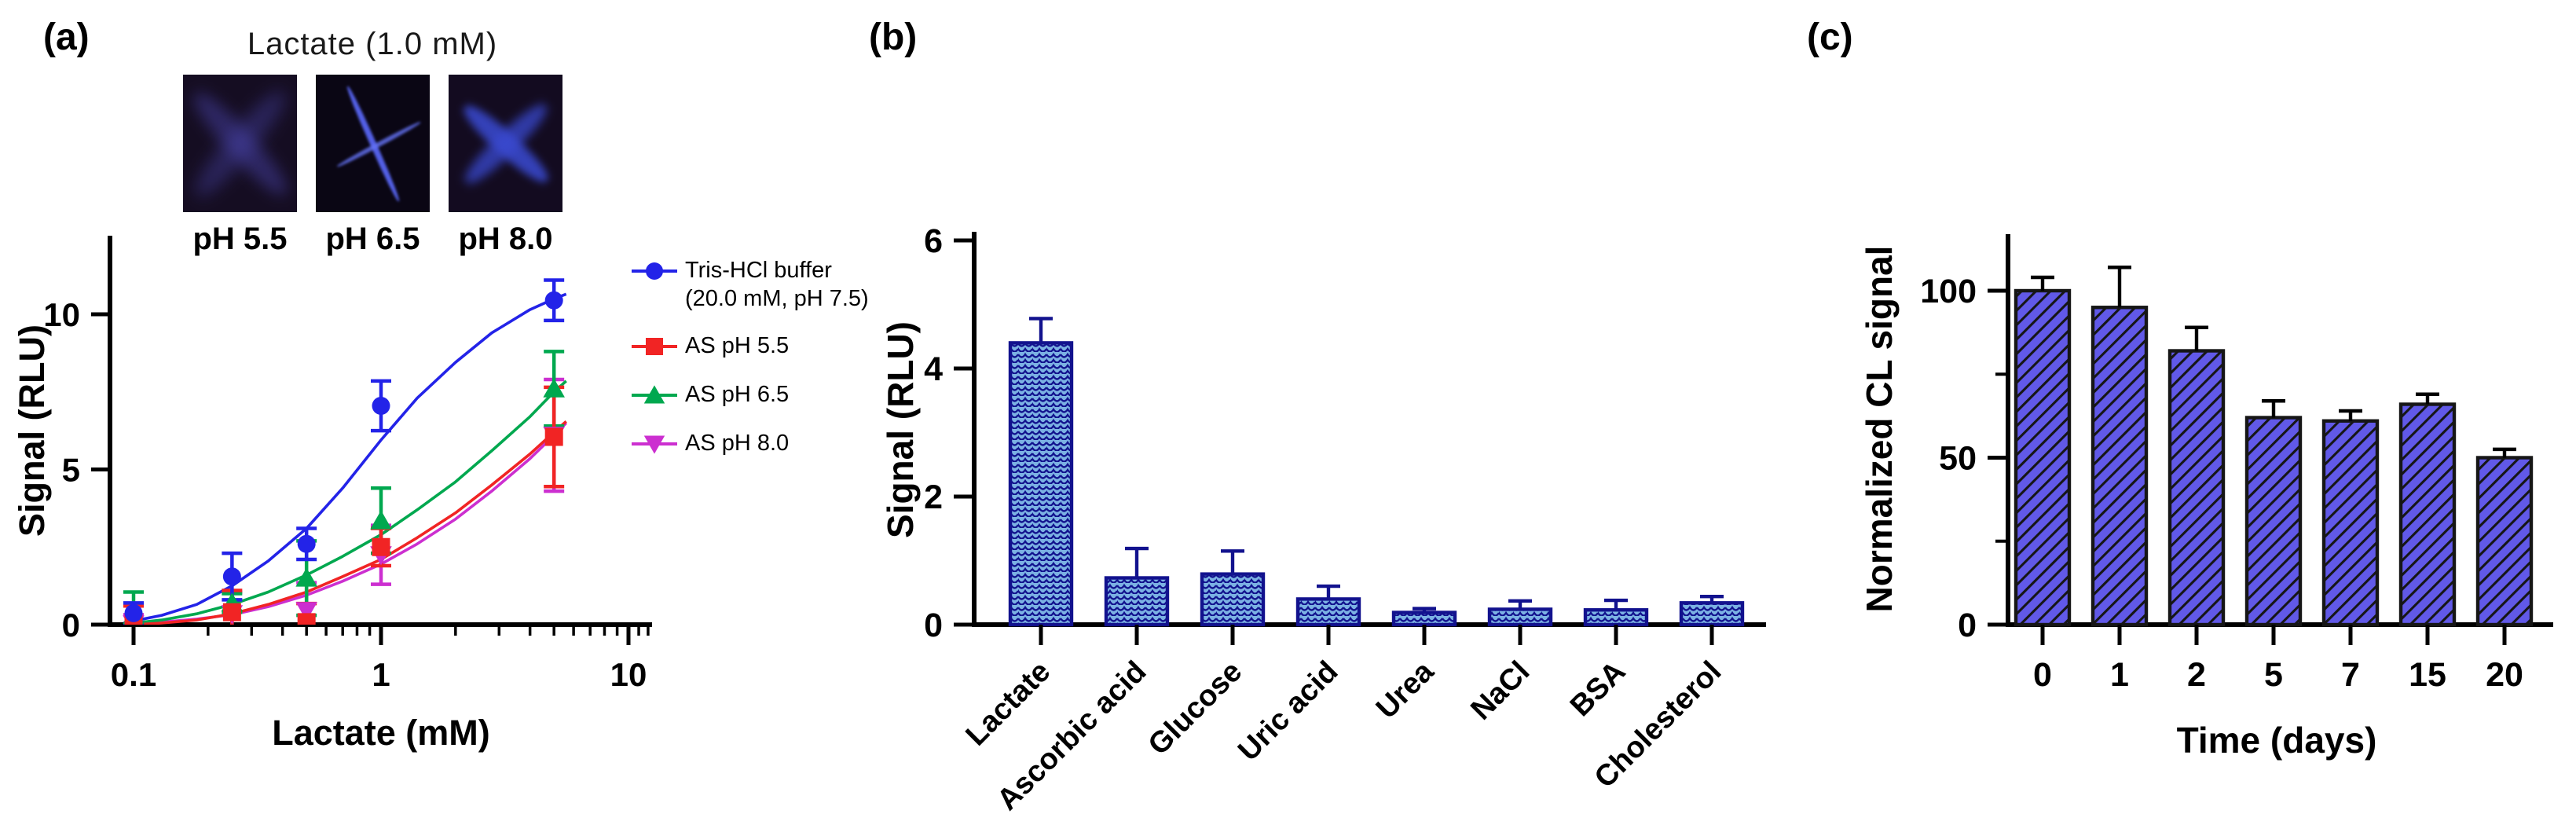  I want to click on luminescence-image-faint-x-icon, so click(240, 143).